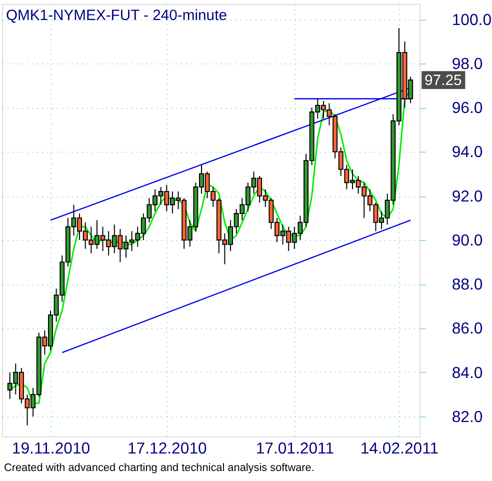 The image size is (492, 481). What do you see at coordinates (467, 197) in the screenshot?
I see `y-tick-label: 92.0` at bounding box center [467, 197].